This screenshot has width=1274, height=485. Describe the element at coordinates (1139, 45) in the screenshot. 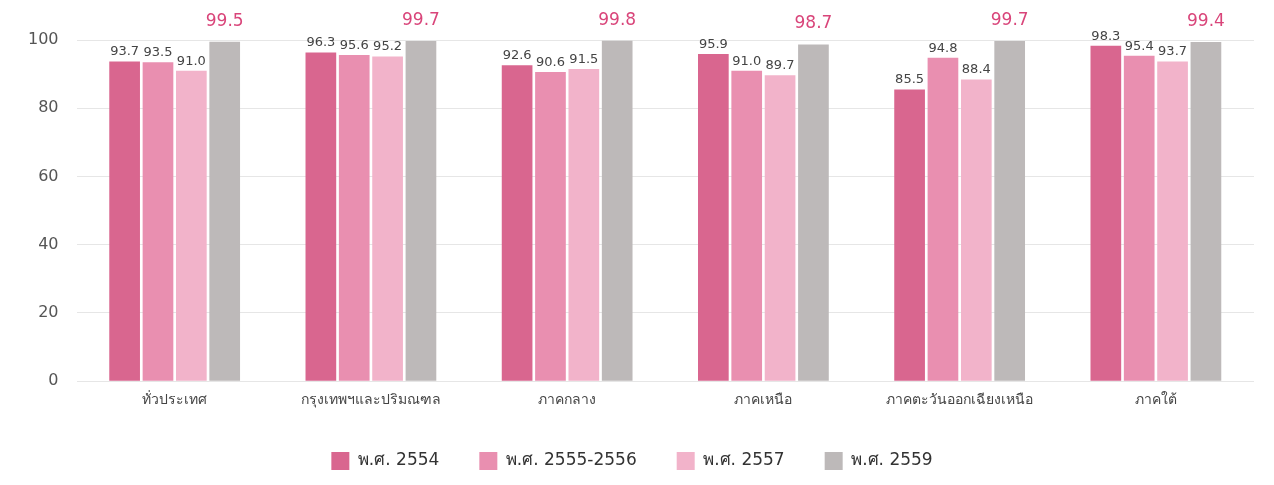

I see `data-label: 95.4` at that location.